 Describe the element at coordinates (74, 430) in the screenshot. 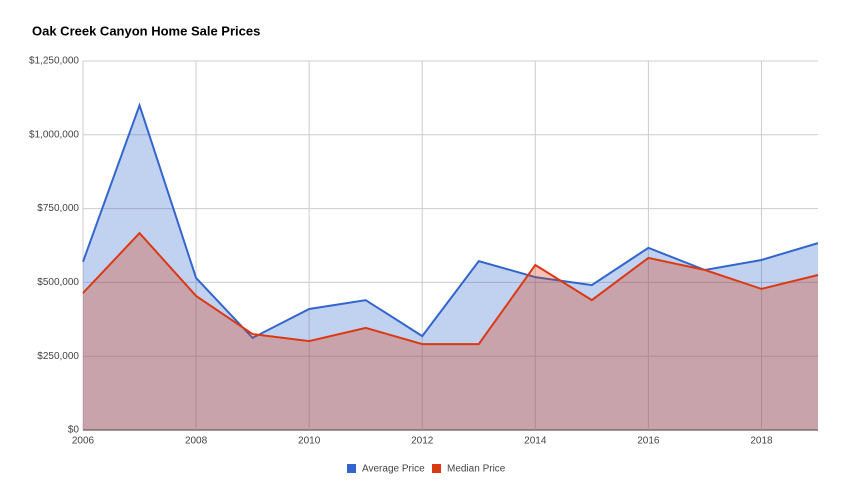

I see `y-tick-label: $0` at that location.